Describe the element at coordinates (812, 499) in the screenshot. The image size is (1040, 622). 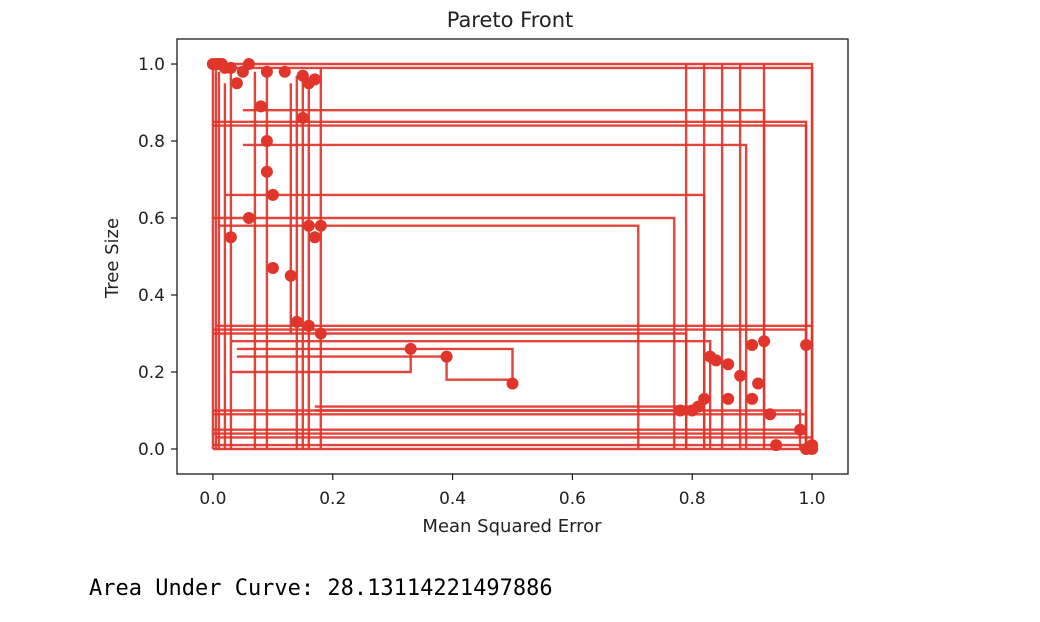
I see `x-tick-label: 1.0` at that location.